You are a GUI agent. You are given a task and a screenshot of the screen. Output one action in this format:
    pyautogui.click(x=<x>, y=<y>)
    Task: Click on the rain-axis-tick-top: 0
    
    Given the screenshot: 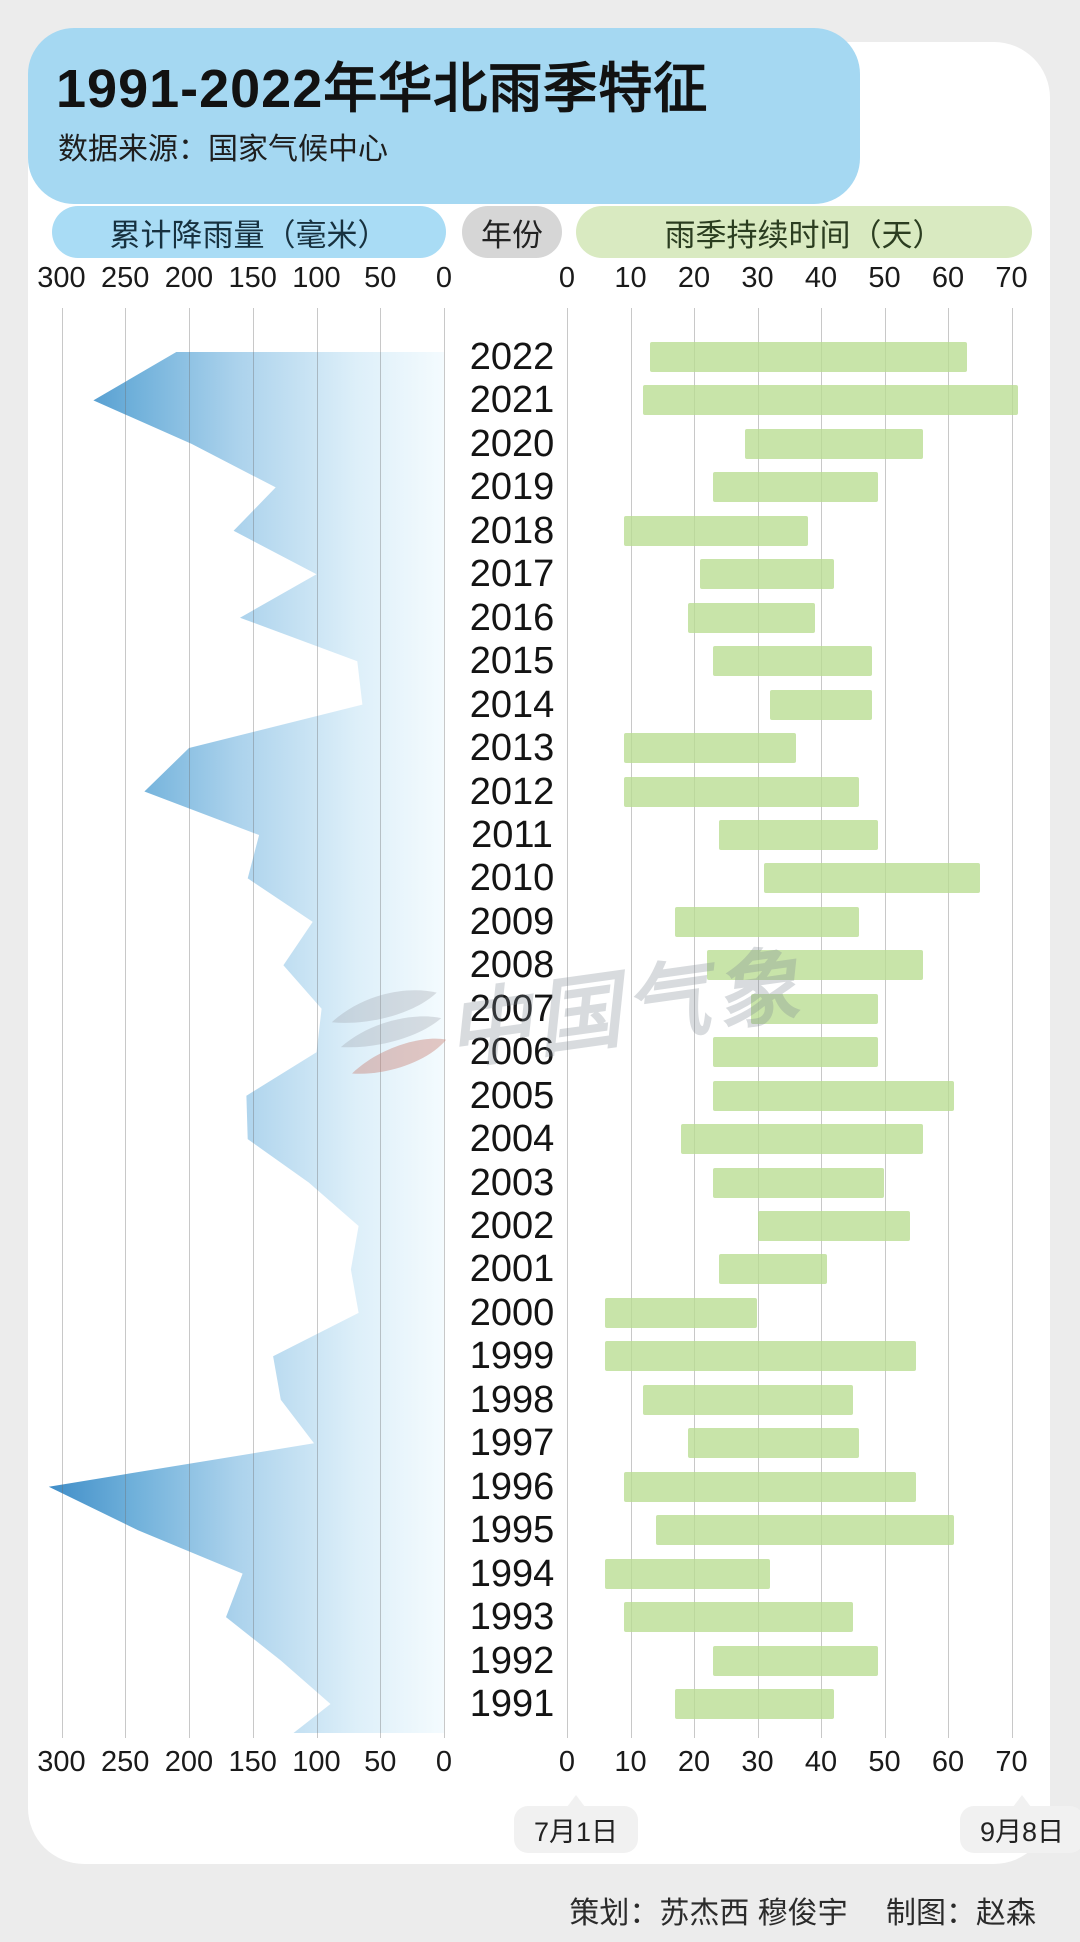 What is the action you would take?
    pyautogui.click(x=444, y=278)
    